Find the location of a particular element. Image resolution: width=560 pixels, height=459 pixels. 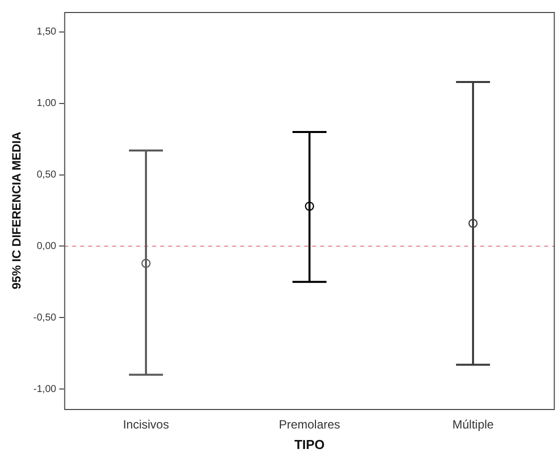

x-tick-label: Múltiple is located at coordinates (473, 425).